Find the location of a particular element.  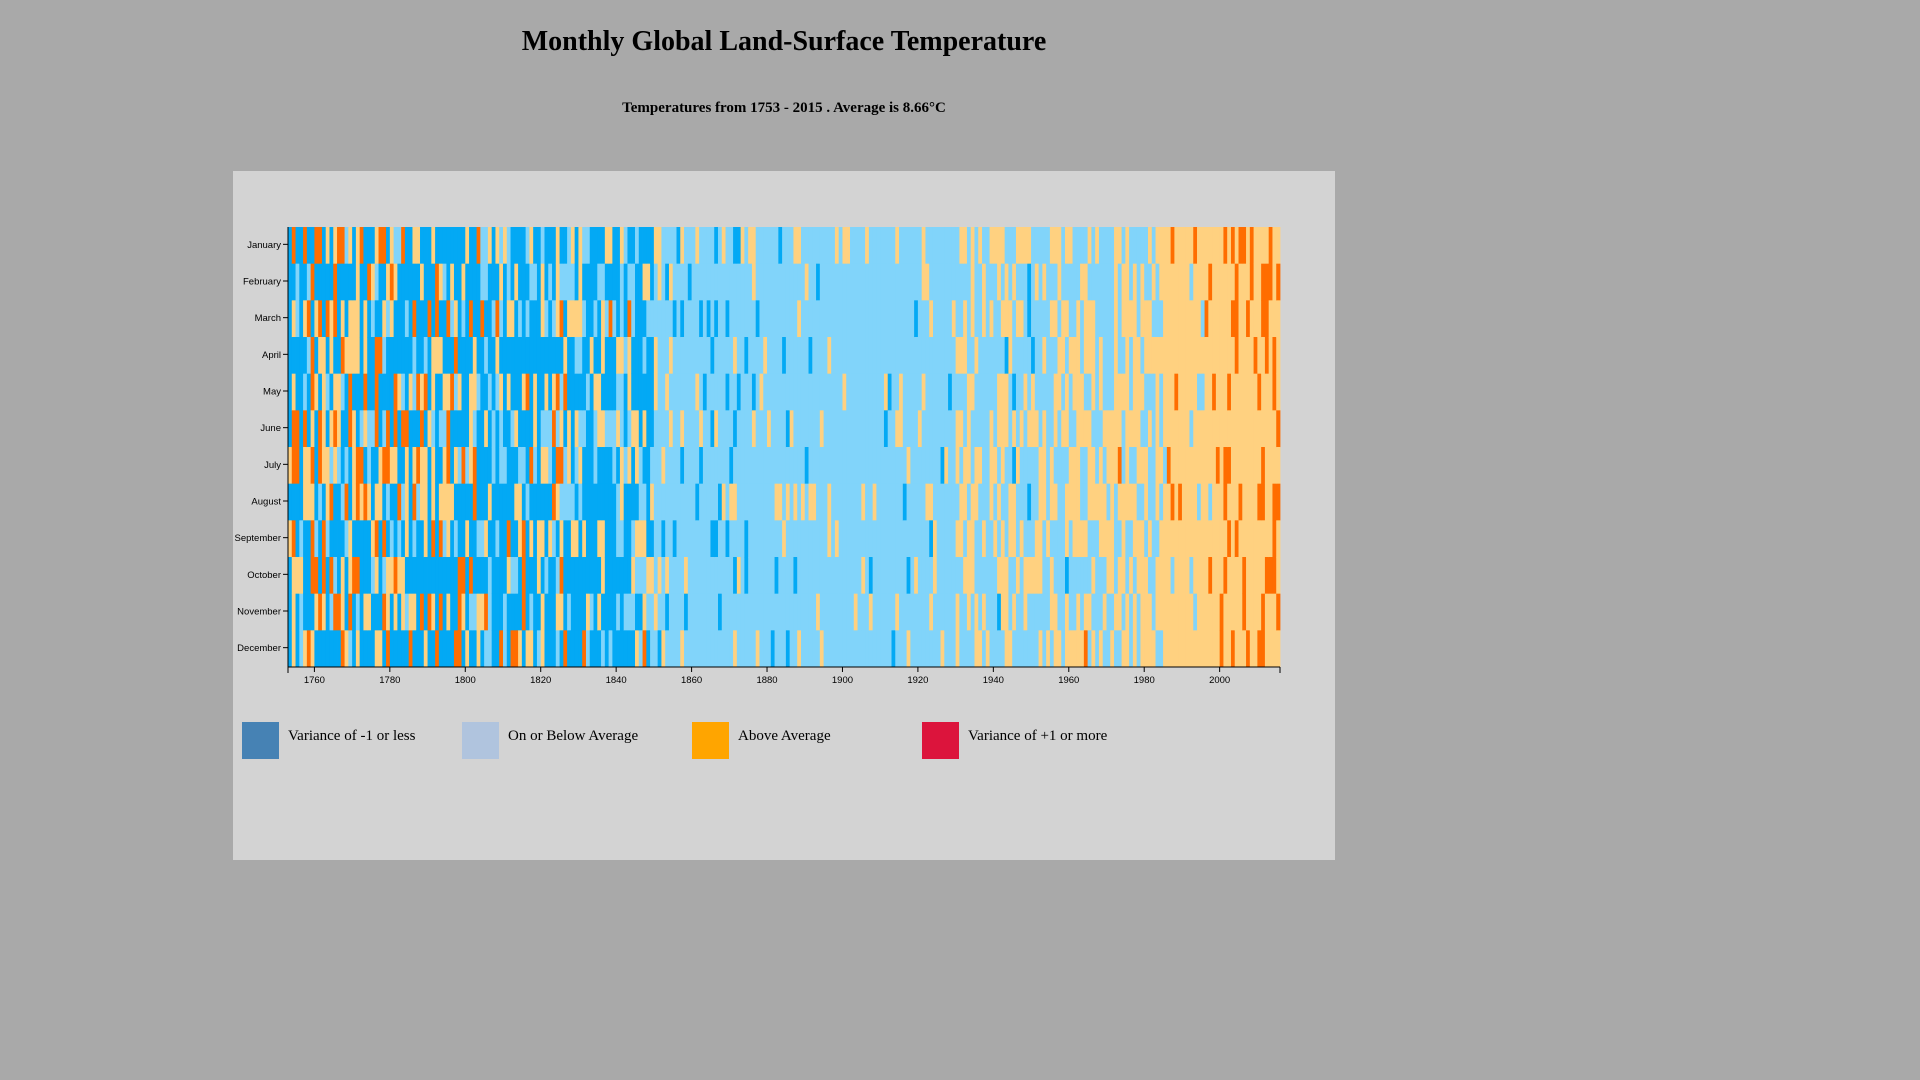

x-tick-label: 1900 is located at coordinates (842, 680).